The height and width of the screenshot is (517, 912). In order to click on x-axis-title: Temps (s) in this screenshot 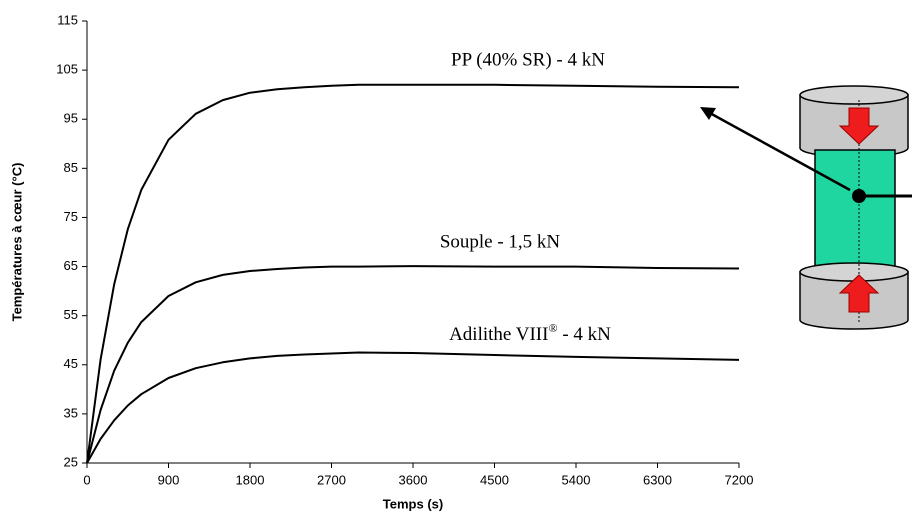, I will do `click(413, 503)`.